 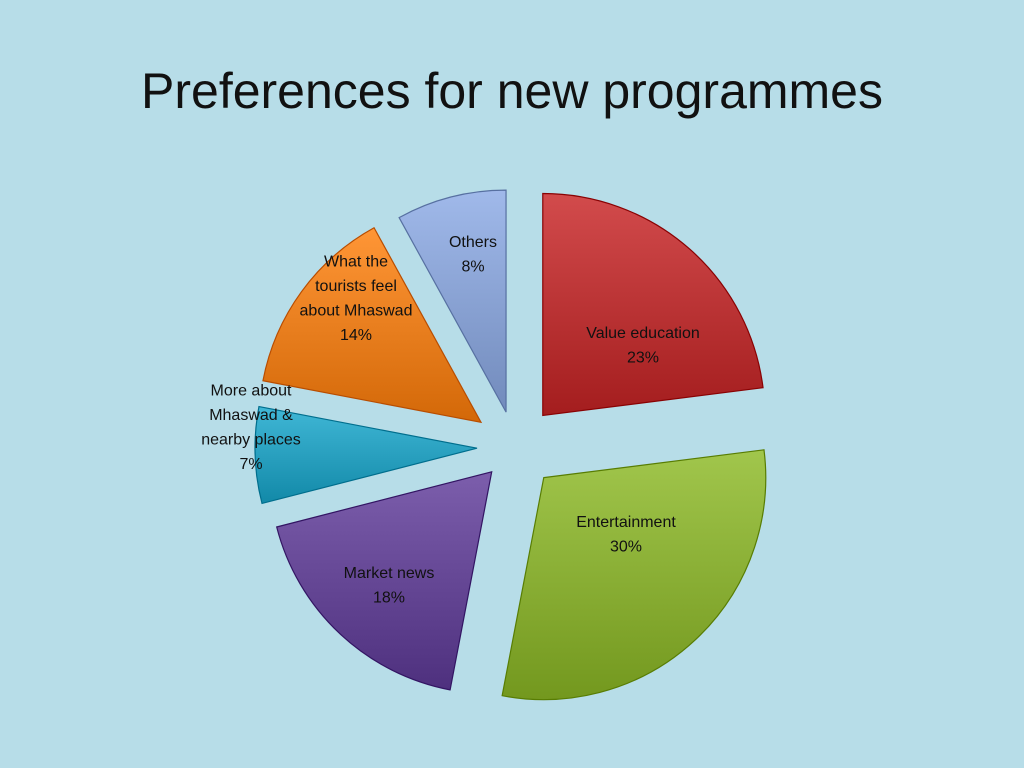 What do you see at coordinates (643, 346) in the screenshot?
I see `slice-label-1: Value education 23%` at bounding box center [643, 346].